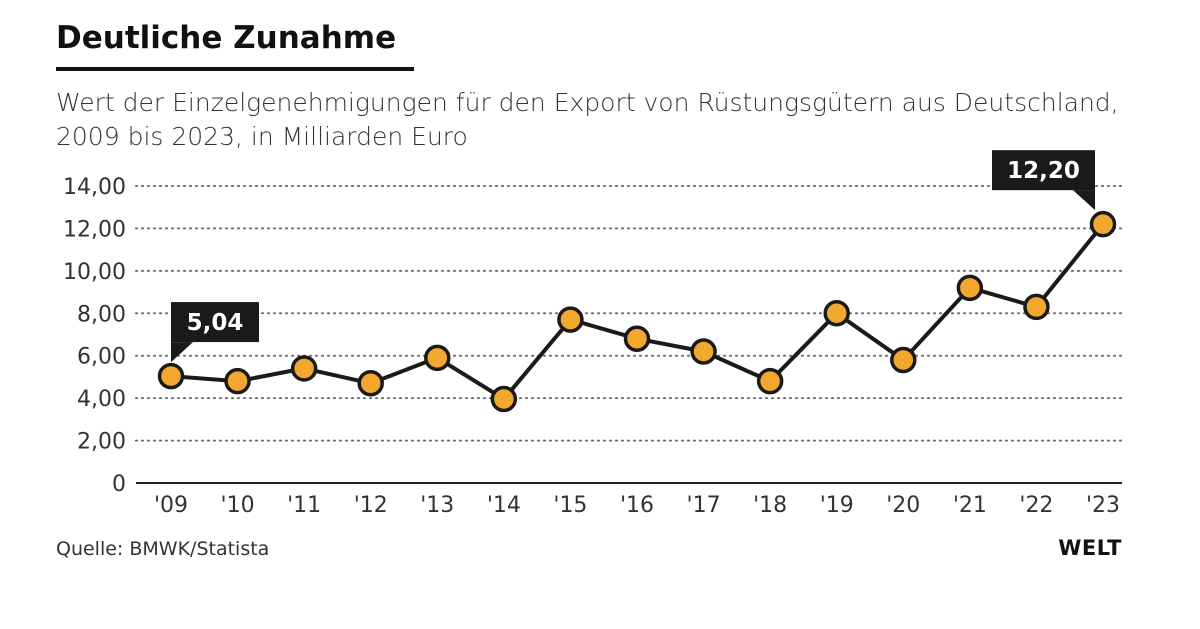 The width and height of the screenshot is (1200, 629). I want to click on title-underline, so click(235, 69).